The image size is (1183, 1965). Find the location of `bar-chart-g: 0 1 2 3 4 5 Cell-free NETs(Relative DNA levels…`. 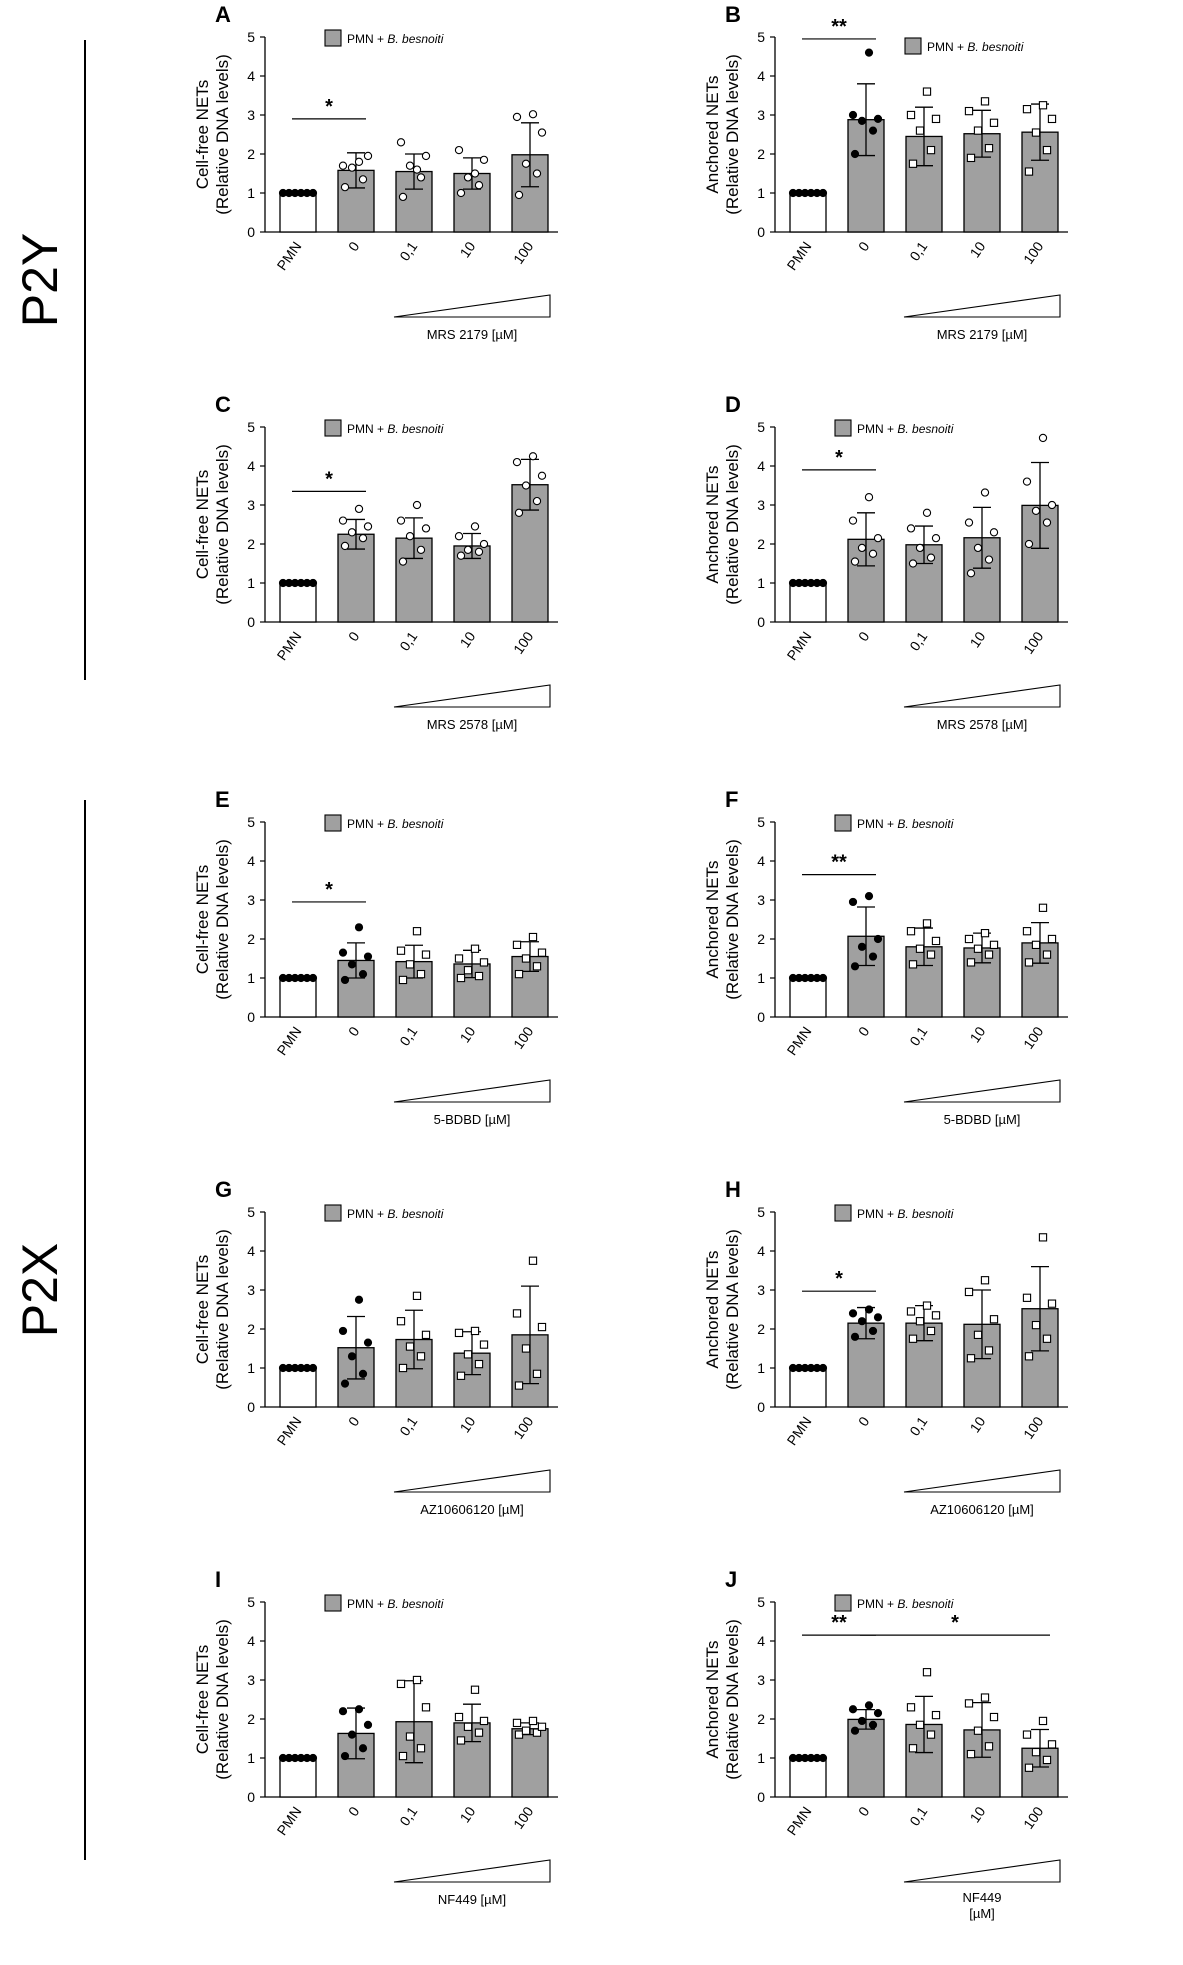

bar-chart-g: 0 1 2 3 4 5 Cell-free NETs(Relative DNA levels… is located at coordinates (375, 1360).